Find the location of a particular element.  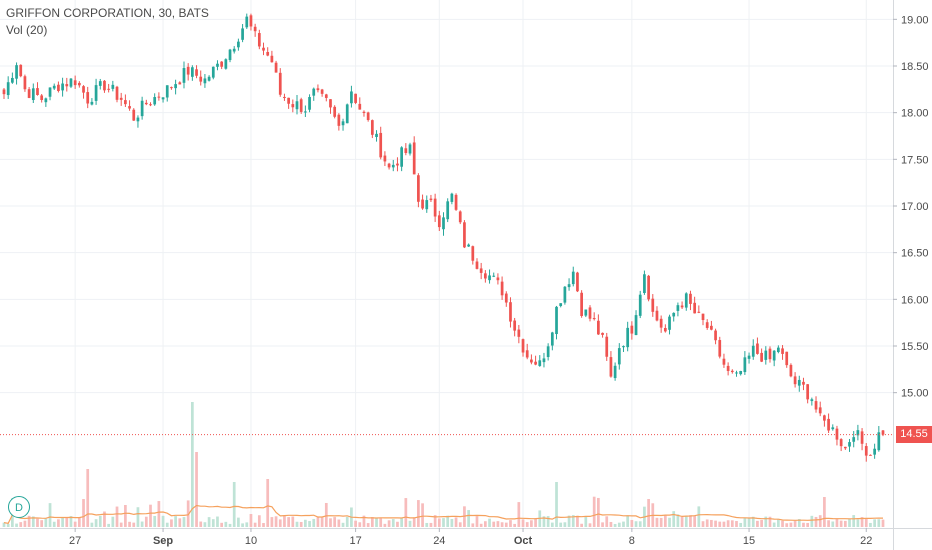

daily-badge-button: D is located at coordinates (19, 507).